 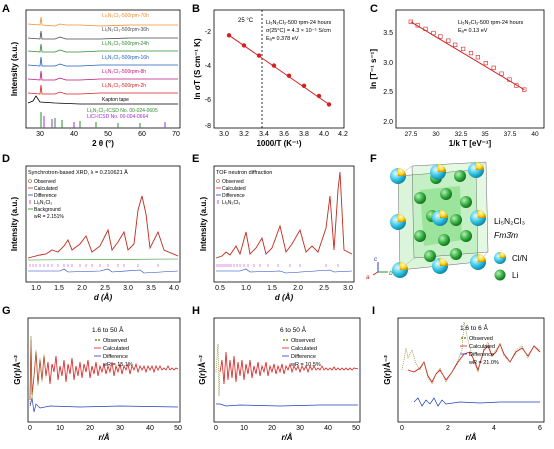 I want to click on x-tick-i: 6, so click(x=540, y=428).